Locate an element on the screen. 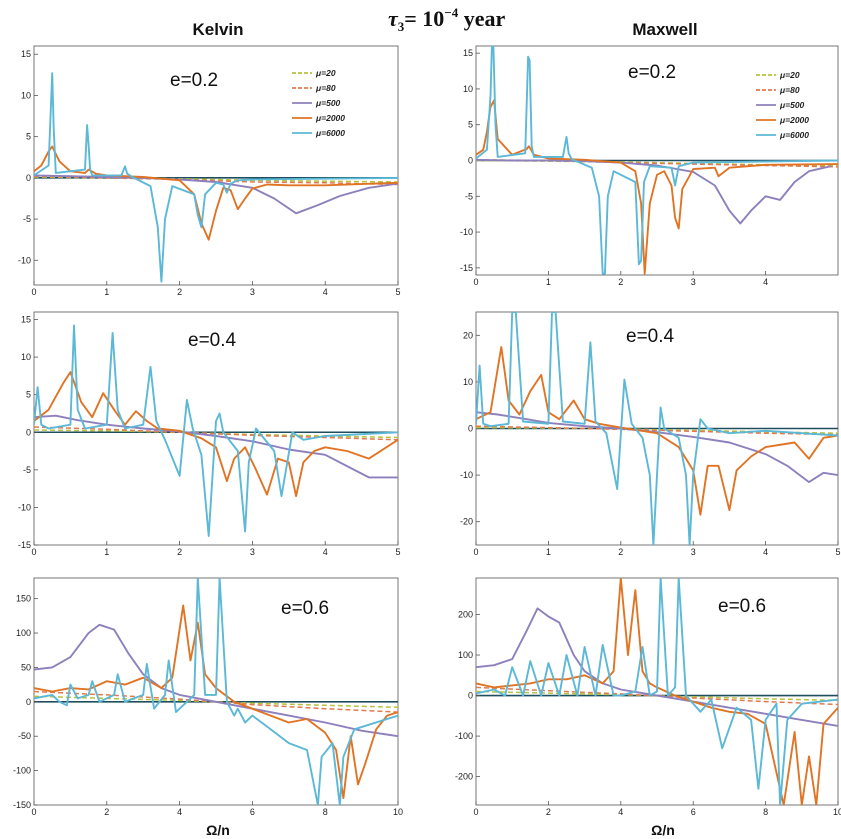 The width and height of the screenshot is (841, 839). panel-1: 0 1 2 3 4 -15 -10 -5 0 5 10 15 e=0.2 is located at coordinates (649, 166).